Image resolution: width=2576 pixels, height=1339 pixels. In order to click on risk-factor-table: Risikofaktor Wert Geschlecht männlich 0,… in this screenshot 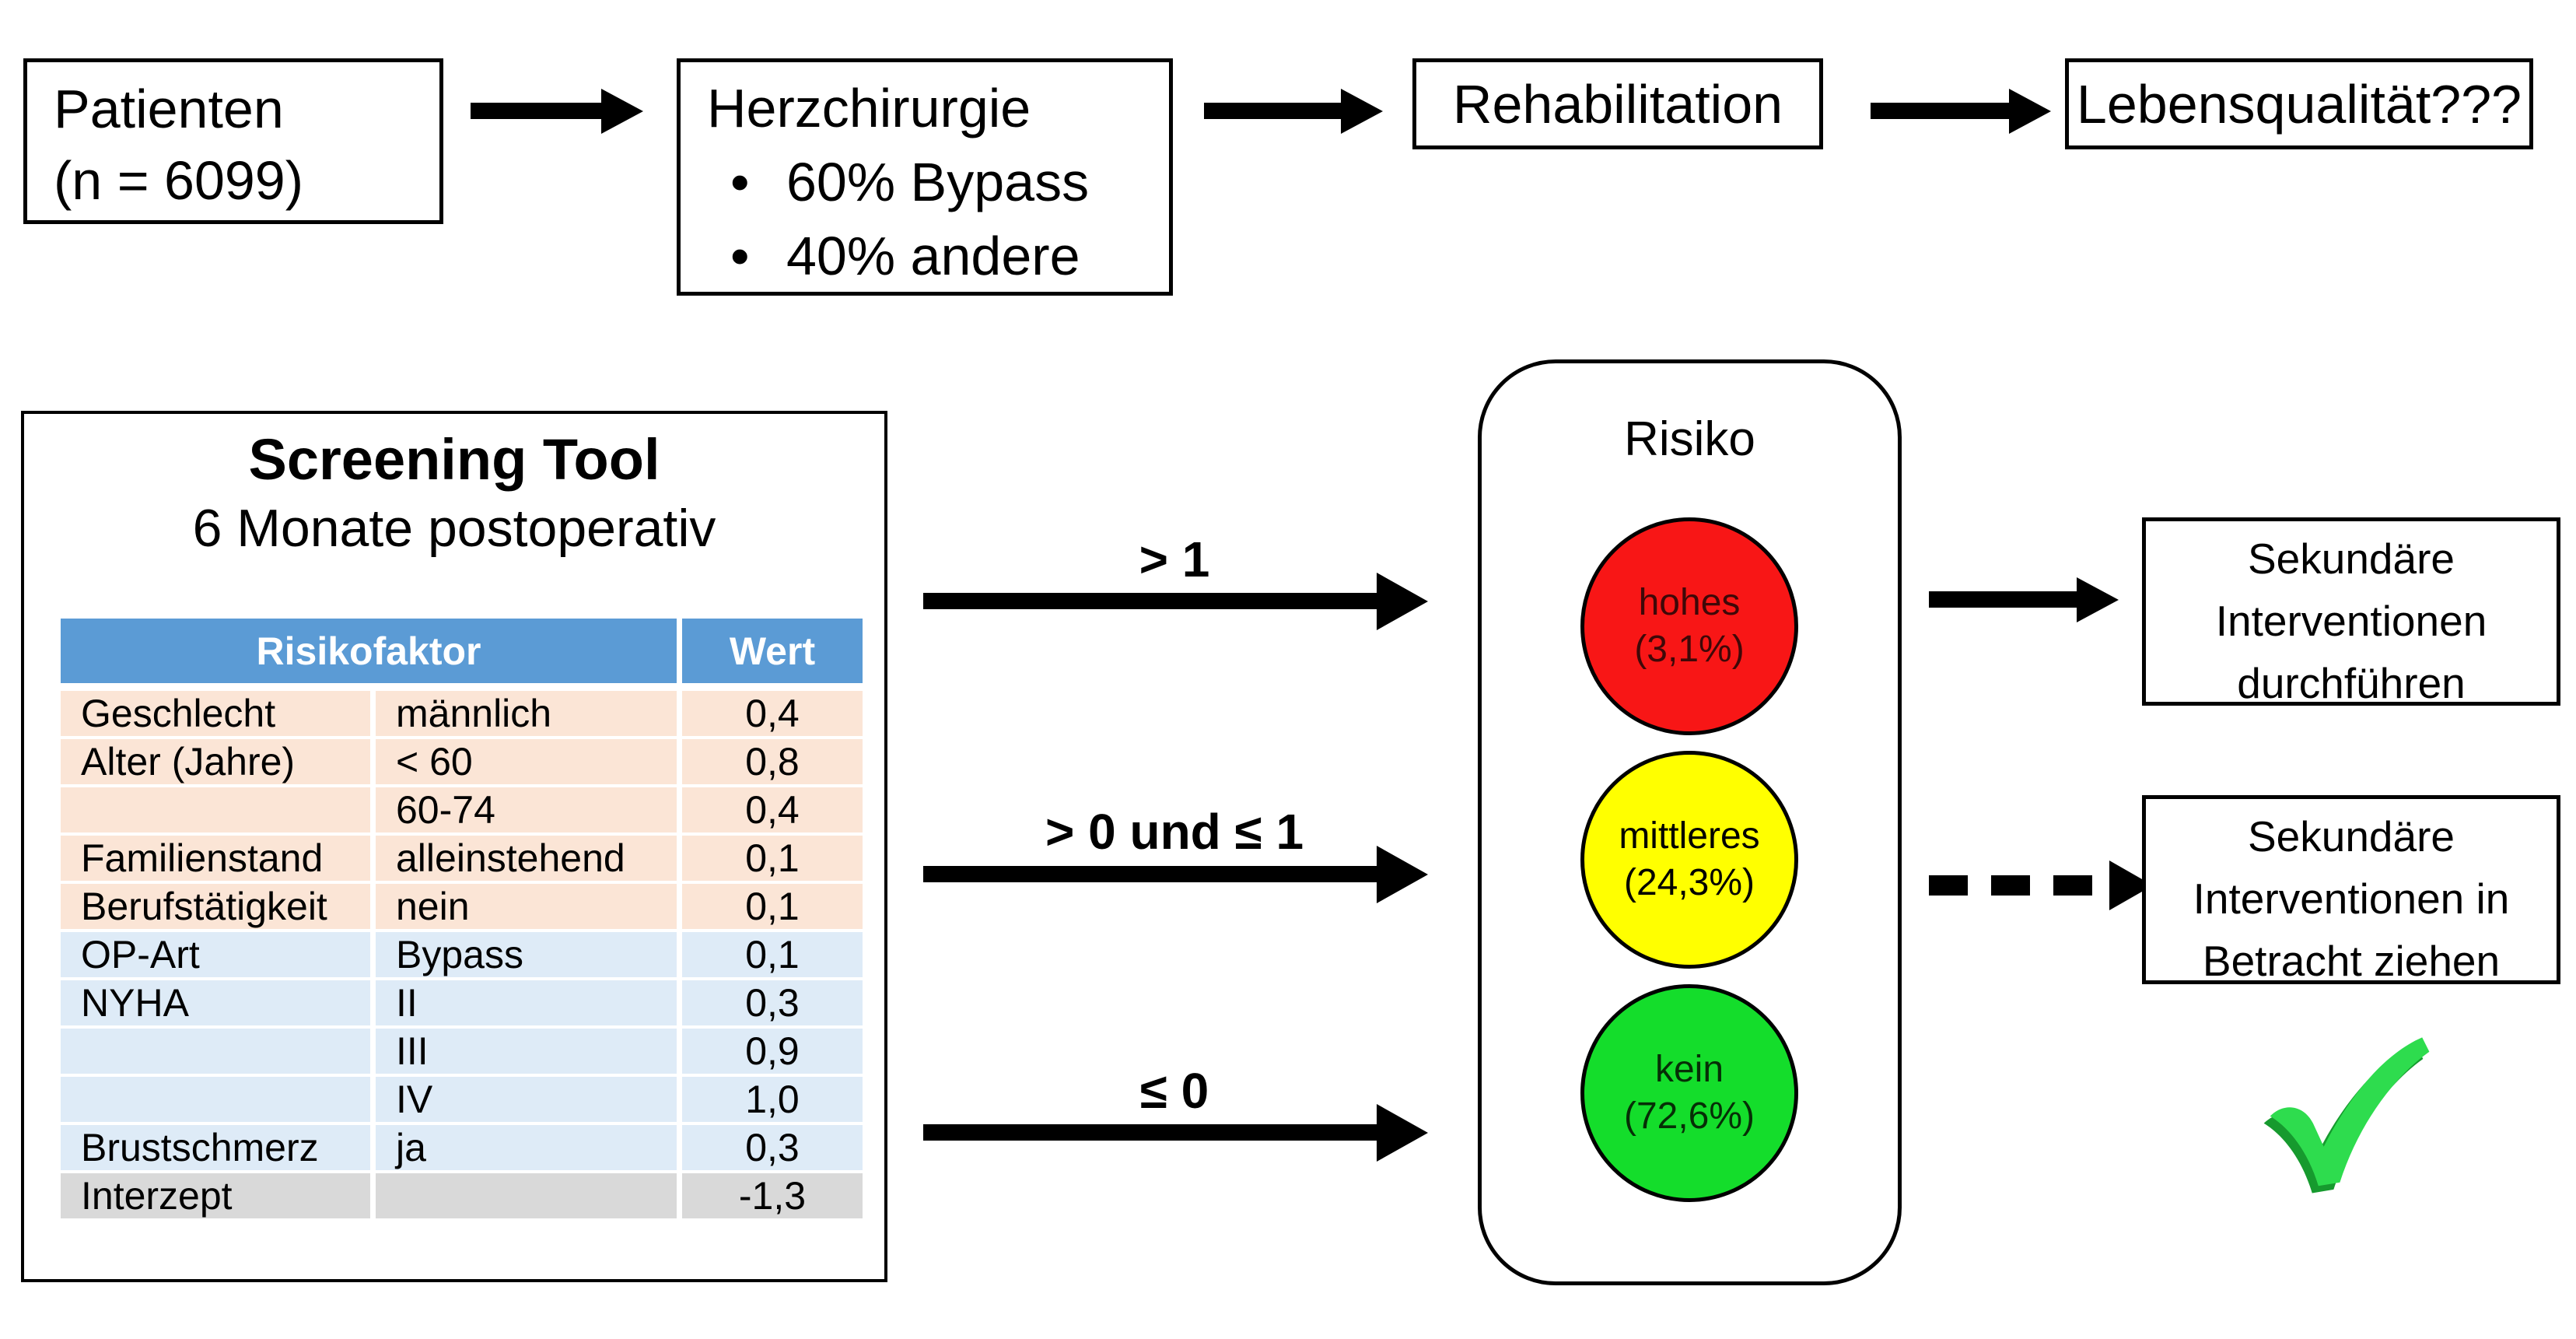, I will do `click(462, 920)`.